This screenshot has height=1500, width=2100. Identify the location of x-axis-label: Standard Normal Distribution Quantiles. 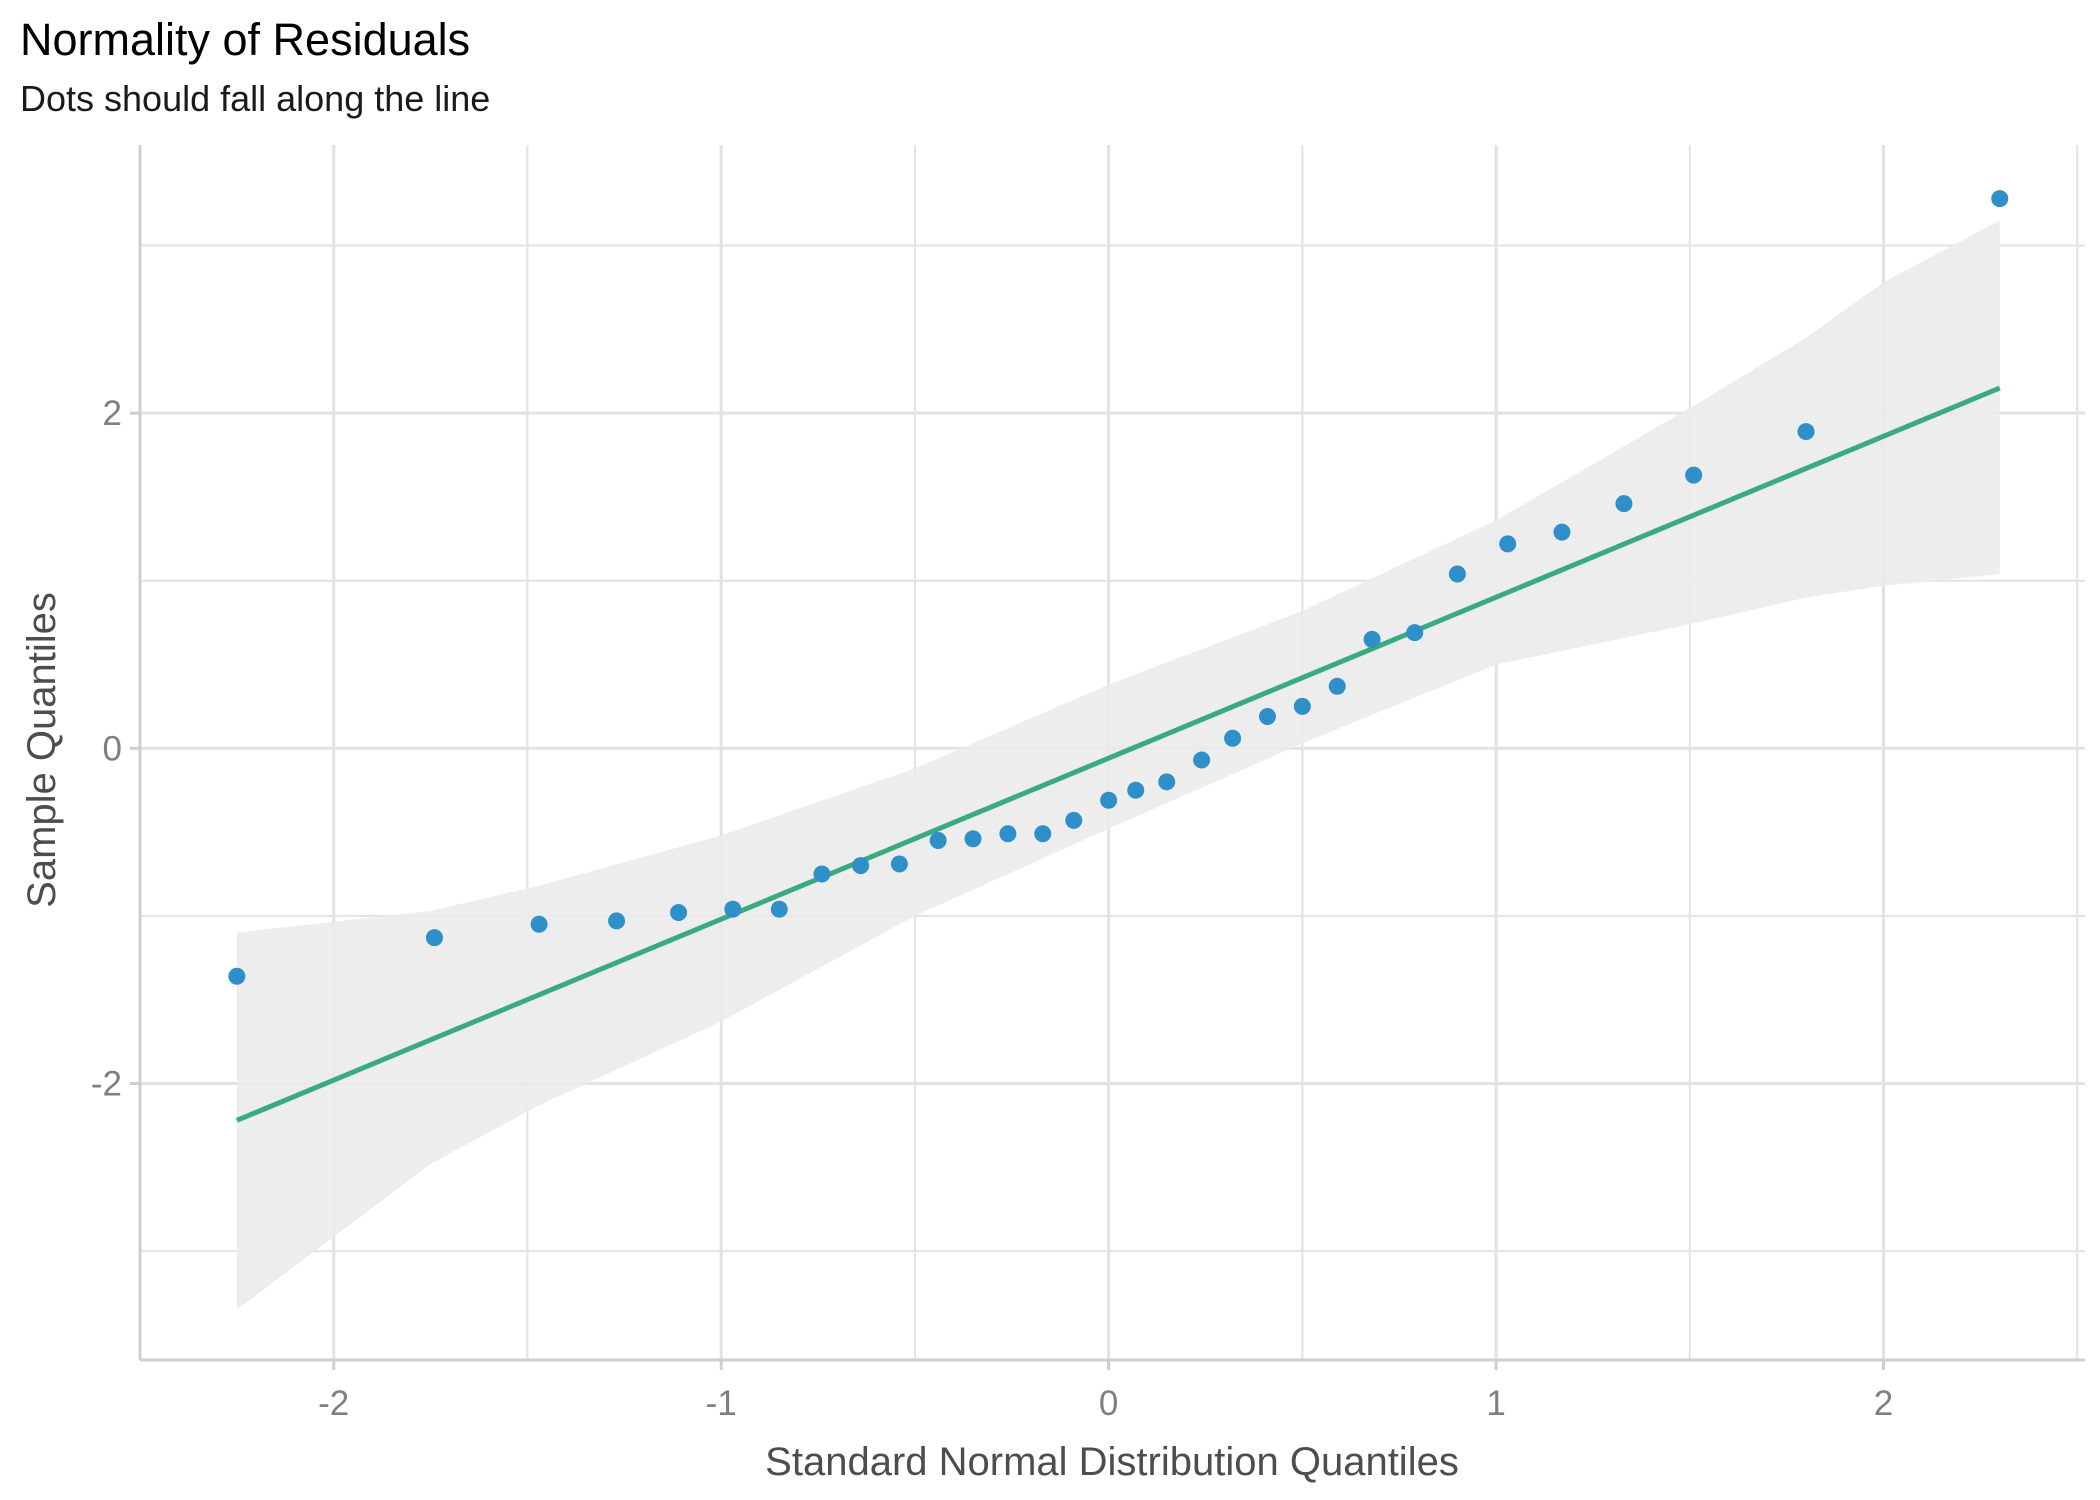
(1112, 1462).